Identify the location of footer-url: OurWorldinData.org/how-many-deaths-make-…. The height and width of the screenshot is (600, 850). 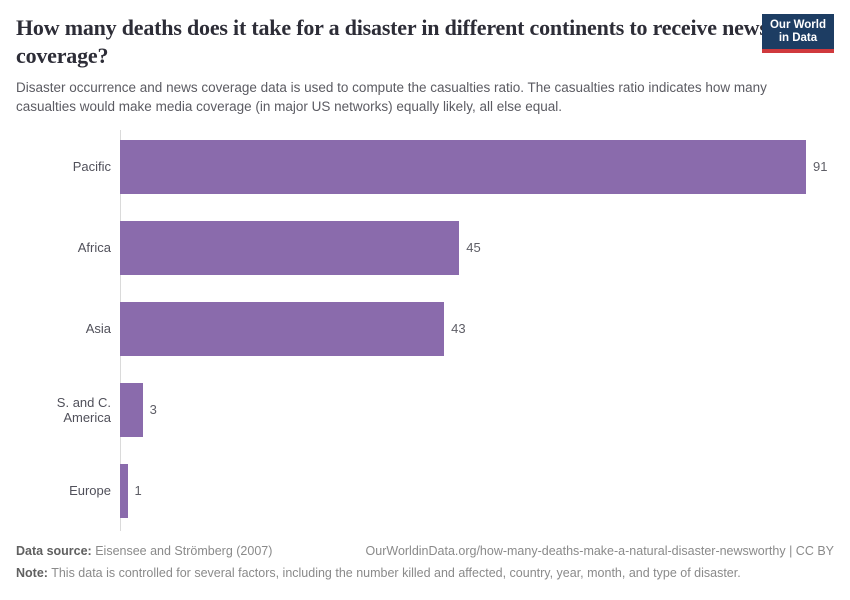
(599, 551).